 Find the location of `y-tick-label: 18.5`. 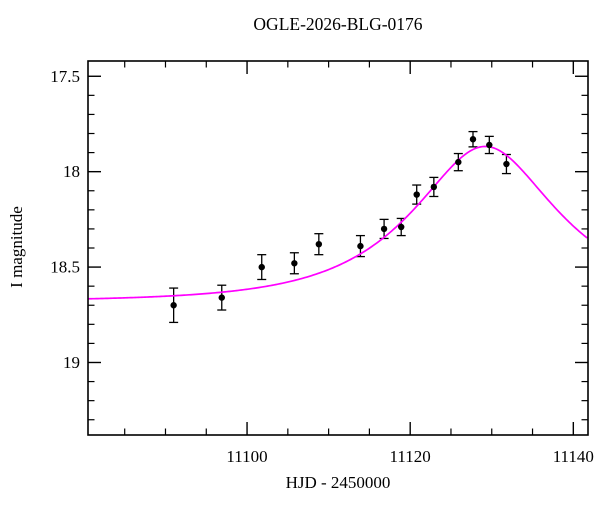

y-tick-label: 18.5 is located at coordinates (65, 267).